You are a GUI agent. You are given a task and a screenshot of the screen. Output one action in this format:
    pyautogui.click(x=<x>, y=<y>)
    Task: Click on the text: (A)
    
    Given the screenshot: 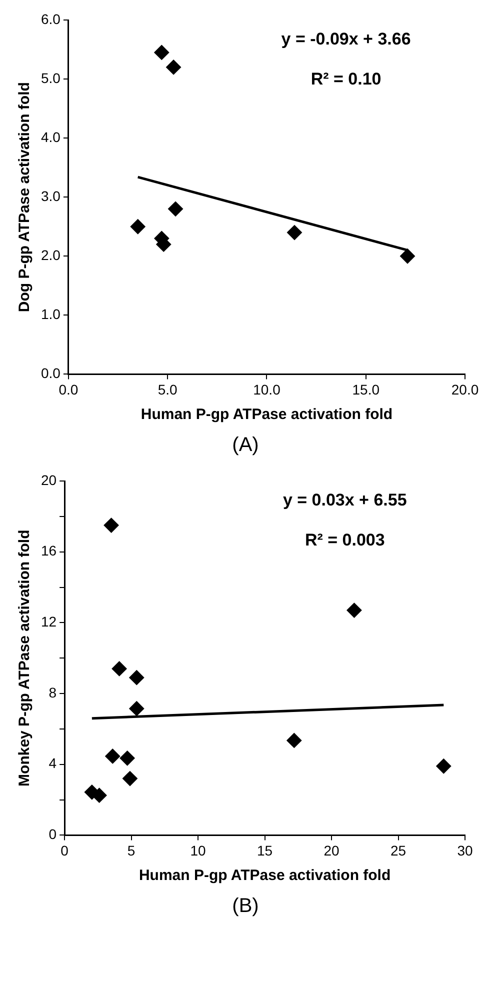 What is the action you would take?
    pyautogui.click(x=245, y=445)
    